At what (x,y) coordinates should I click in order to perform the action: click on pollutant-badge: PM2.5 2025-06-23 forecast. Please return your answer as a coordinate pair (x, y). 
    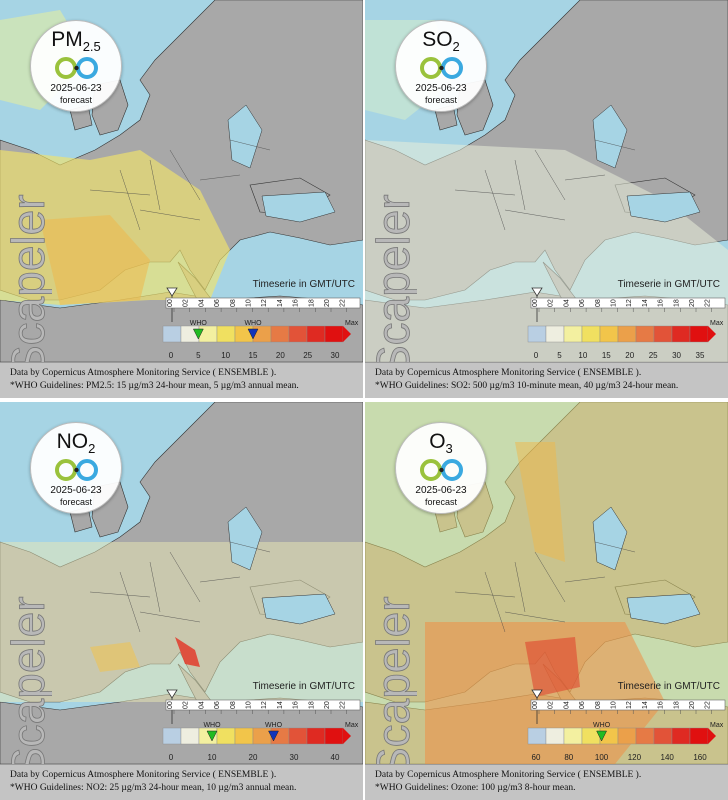
    Looking at the image, I should click on (76, 66).